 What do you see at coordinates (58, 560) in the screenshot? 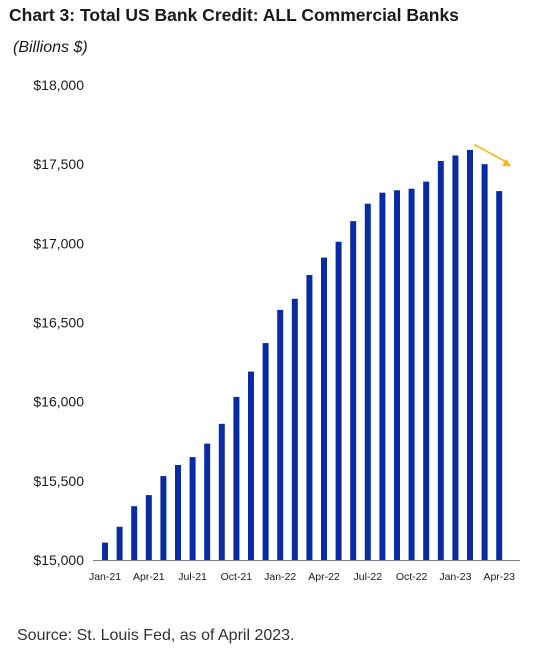
I see `y-tick-label: $15,000` at bounding box center [58, 560].